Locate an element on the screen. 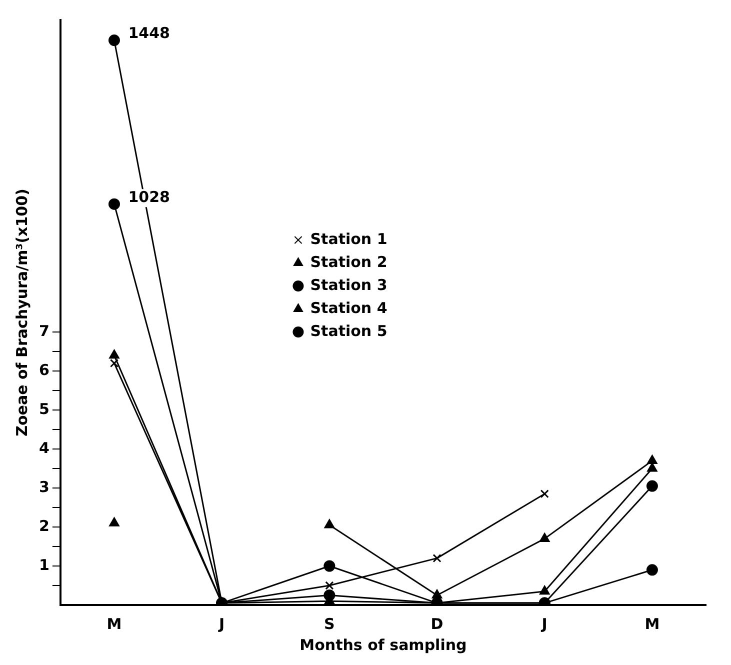 Image resolution: width=731 pixels, height=665 pixels. y-tick-label: 1 is located at coordinates (44, 565).